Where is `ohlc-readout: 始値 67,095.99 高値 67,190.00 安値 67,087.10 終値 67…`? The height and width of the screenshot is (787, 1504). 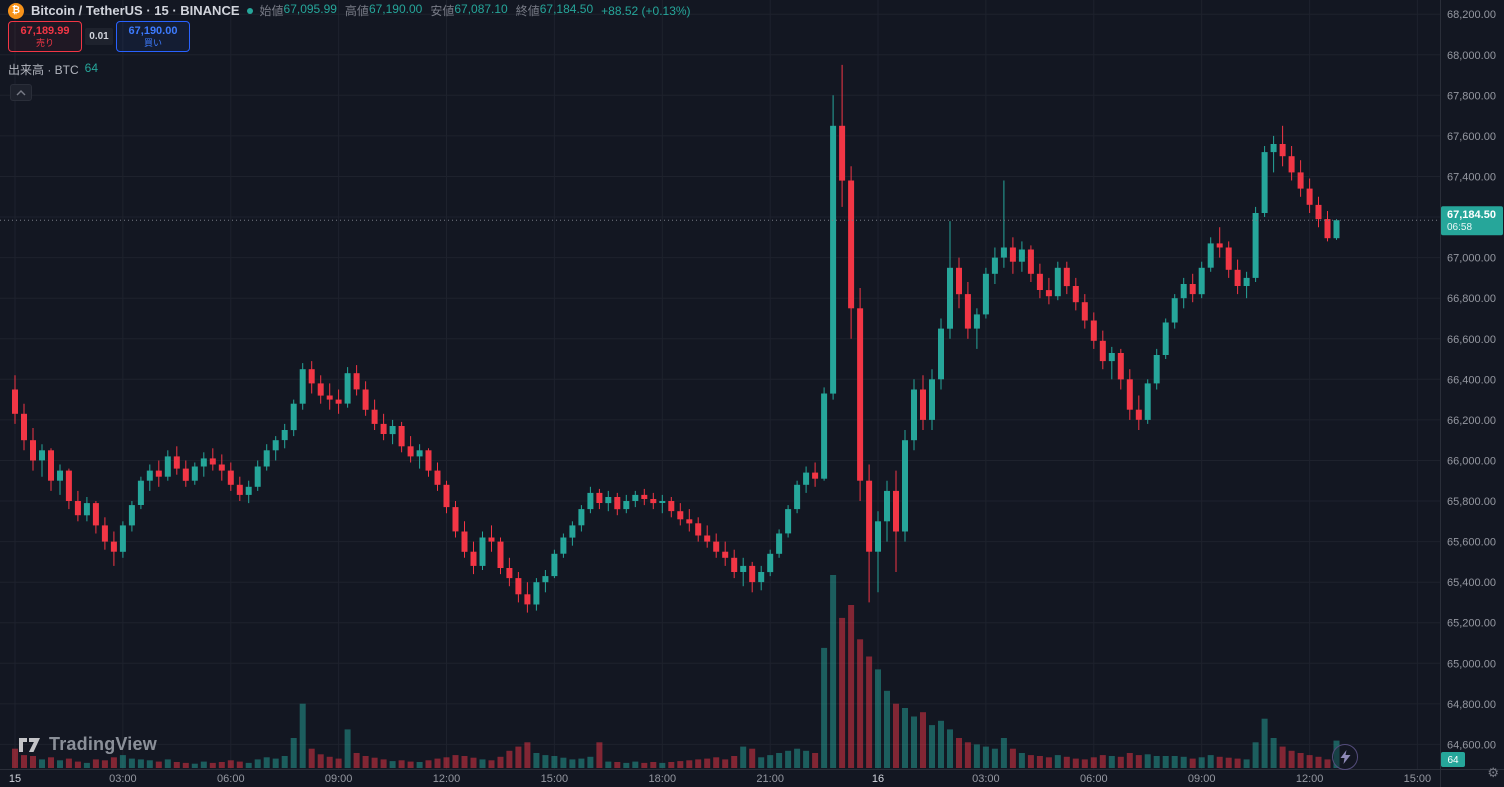 ohlc-readout: 始値 67,095.99 高値 67,190.00 安値 67,087.10 終値 67… is located at coordinates (475, 10).